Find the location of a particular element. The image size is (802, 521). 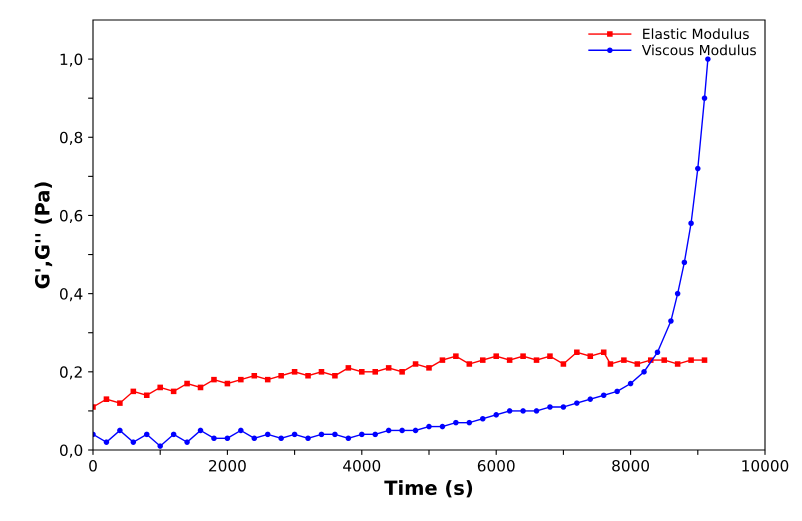

x-axis-title: Time (s) is located at coordinates (428, 489).